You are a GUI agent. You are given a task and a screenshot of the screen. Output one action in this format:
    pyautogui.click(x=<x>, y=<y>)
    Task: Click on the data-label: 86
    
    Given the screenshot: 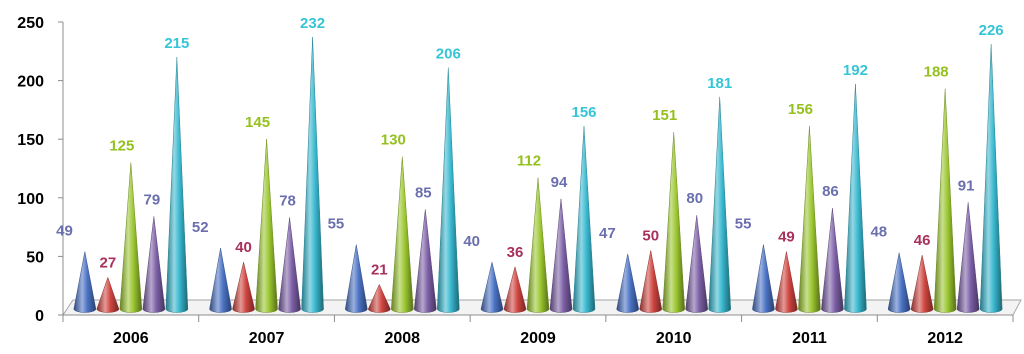 What is the action you would take?
    pyautogui.click(x=830, y=191)
    